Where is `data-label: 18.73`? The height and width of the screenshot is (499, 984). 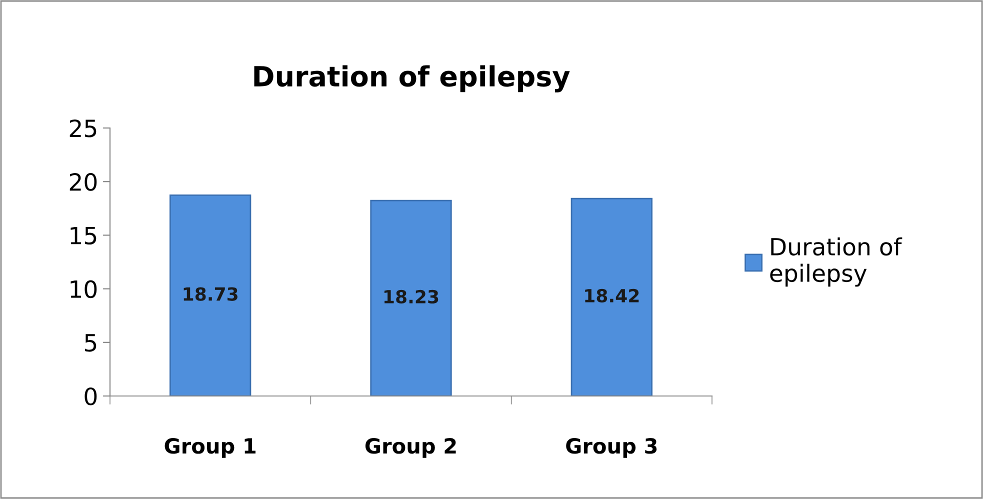
data-label: 18.73 is located at coordinates (211, 294).